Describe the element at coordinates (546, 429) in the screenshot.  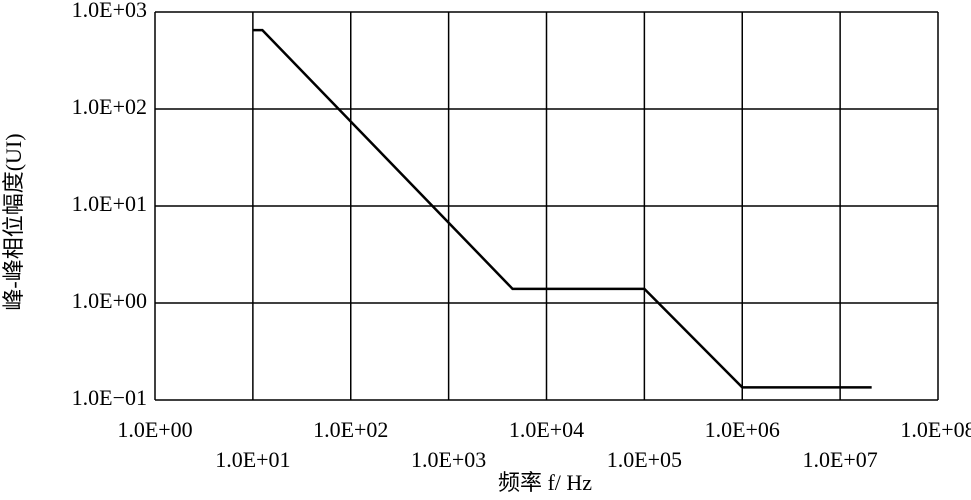
I see `x-tick-label: 1.0E+04` at that location.